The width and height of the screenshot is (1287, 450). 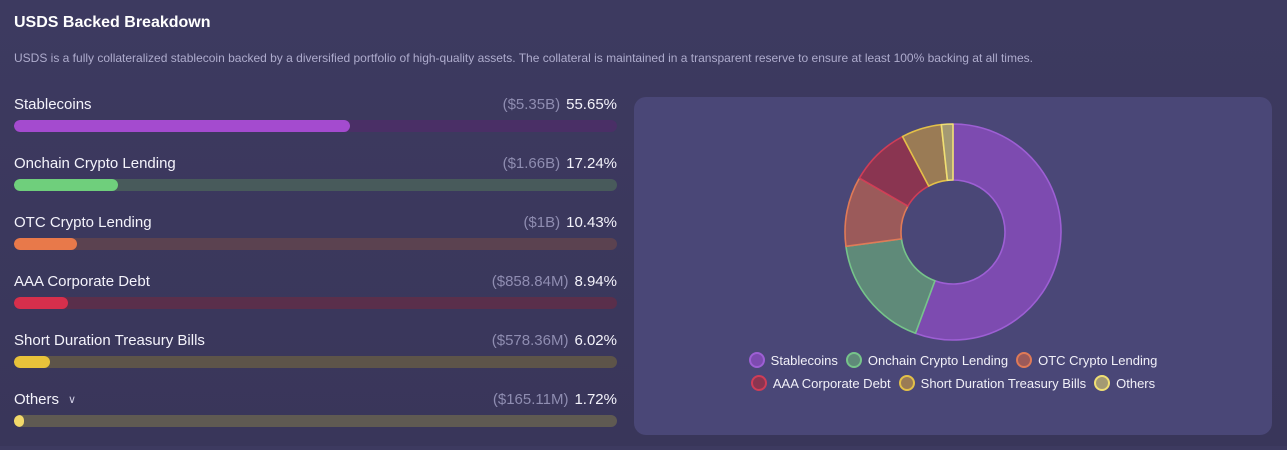 I want to click on breakdown-values: ($1B) 10.43%, so click(x=570, y=222).